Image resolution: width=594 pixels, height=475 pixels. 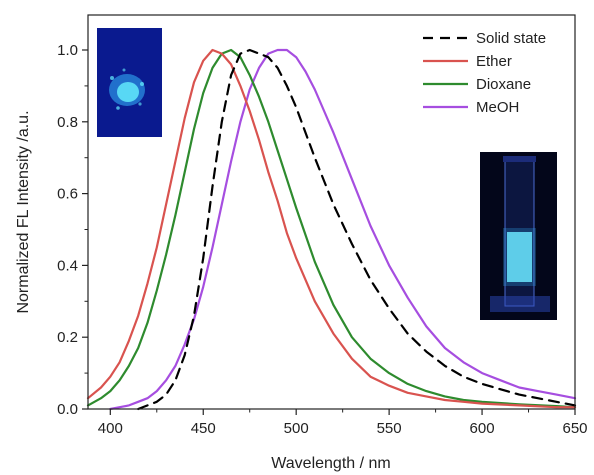 I want to click on powder-photo, so click(x=129, y=82).